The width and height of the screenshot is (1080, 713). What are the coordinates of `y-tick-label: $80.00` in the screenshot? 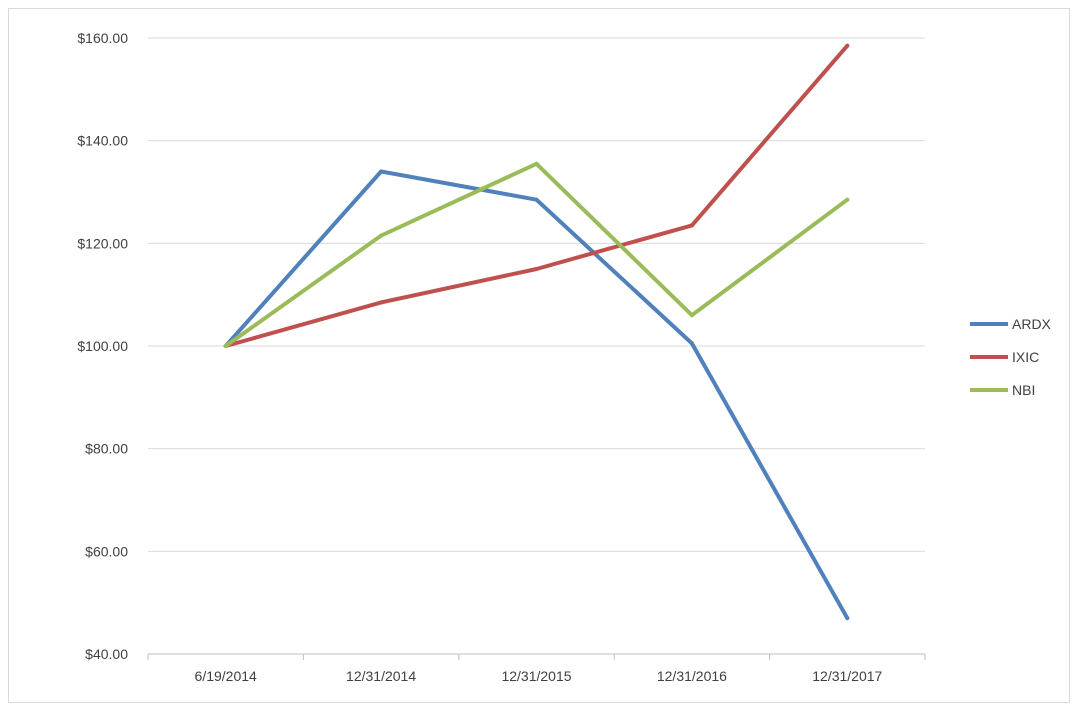 It's located at (106, 449).